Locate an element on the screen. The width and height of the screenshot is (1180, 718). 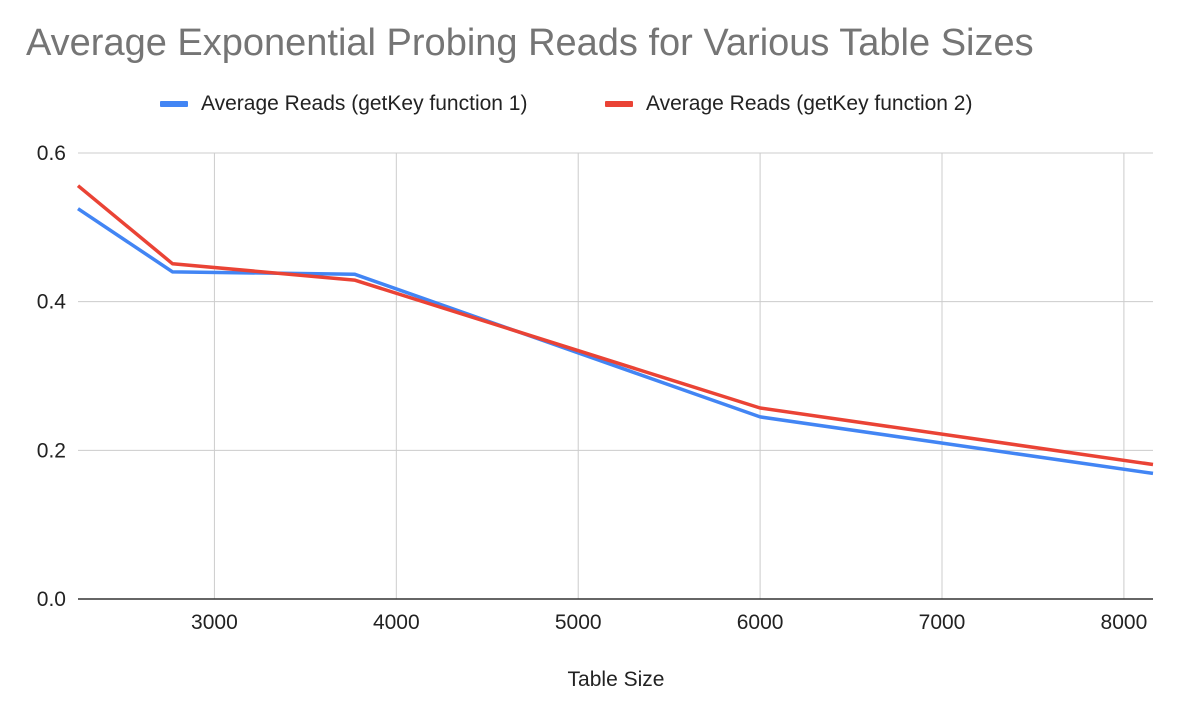
x-tick-label: 3000 is located at coordinates (214, 622).